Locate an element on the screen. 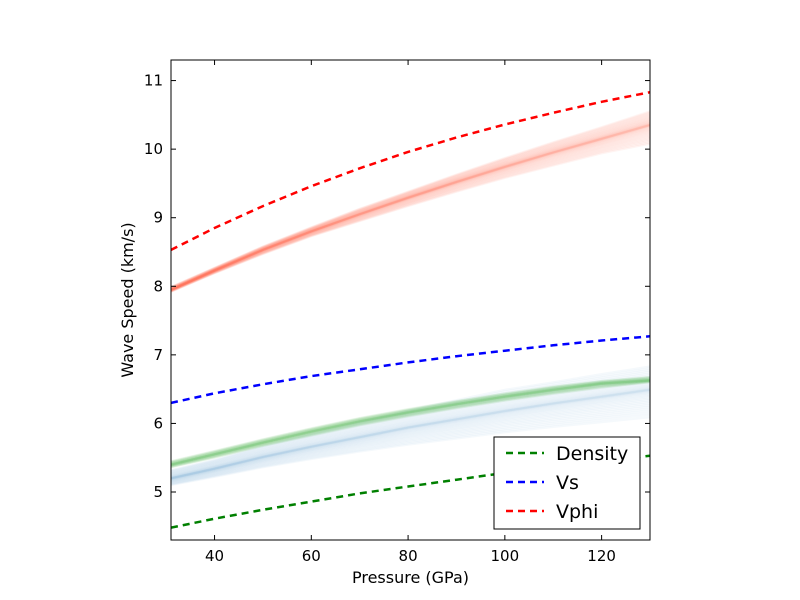  y-tick-label: 10 is located at coordinates (153, 149).